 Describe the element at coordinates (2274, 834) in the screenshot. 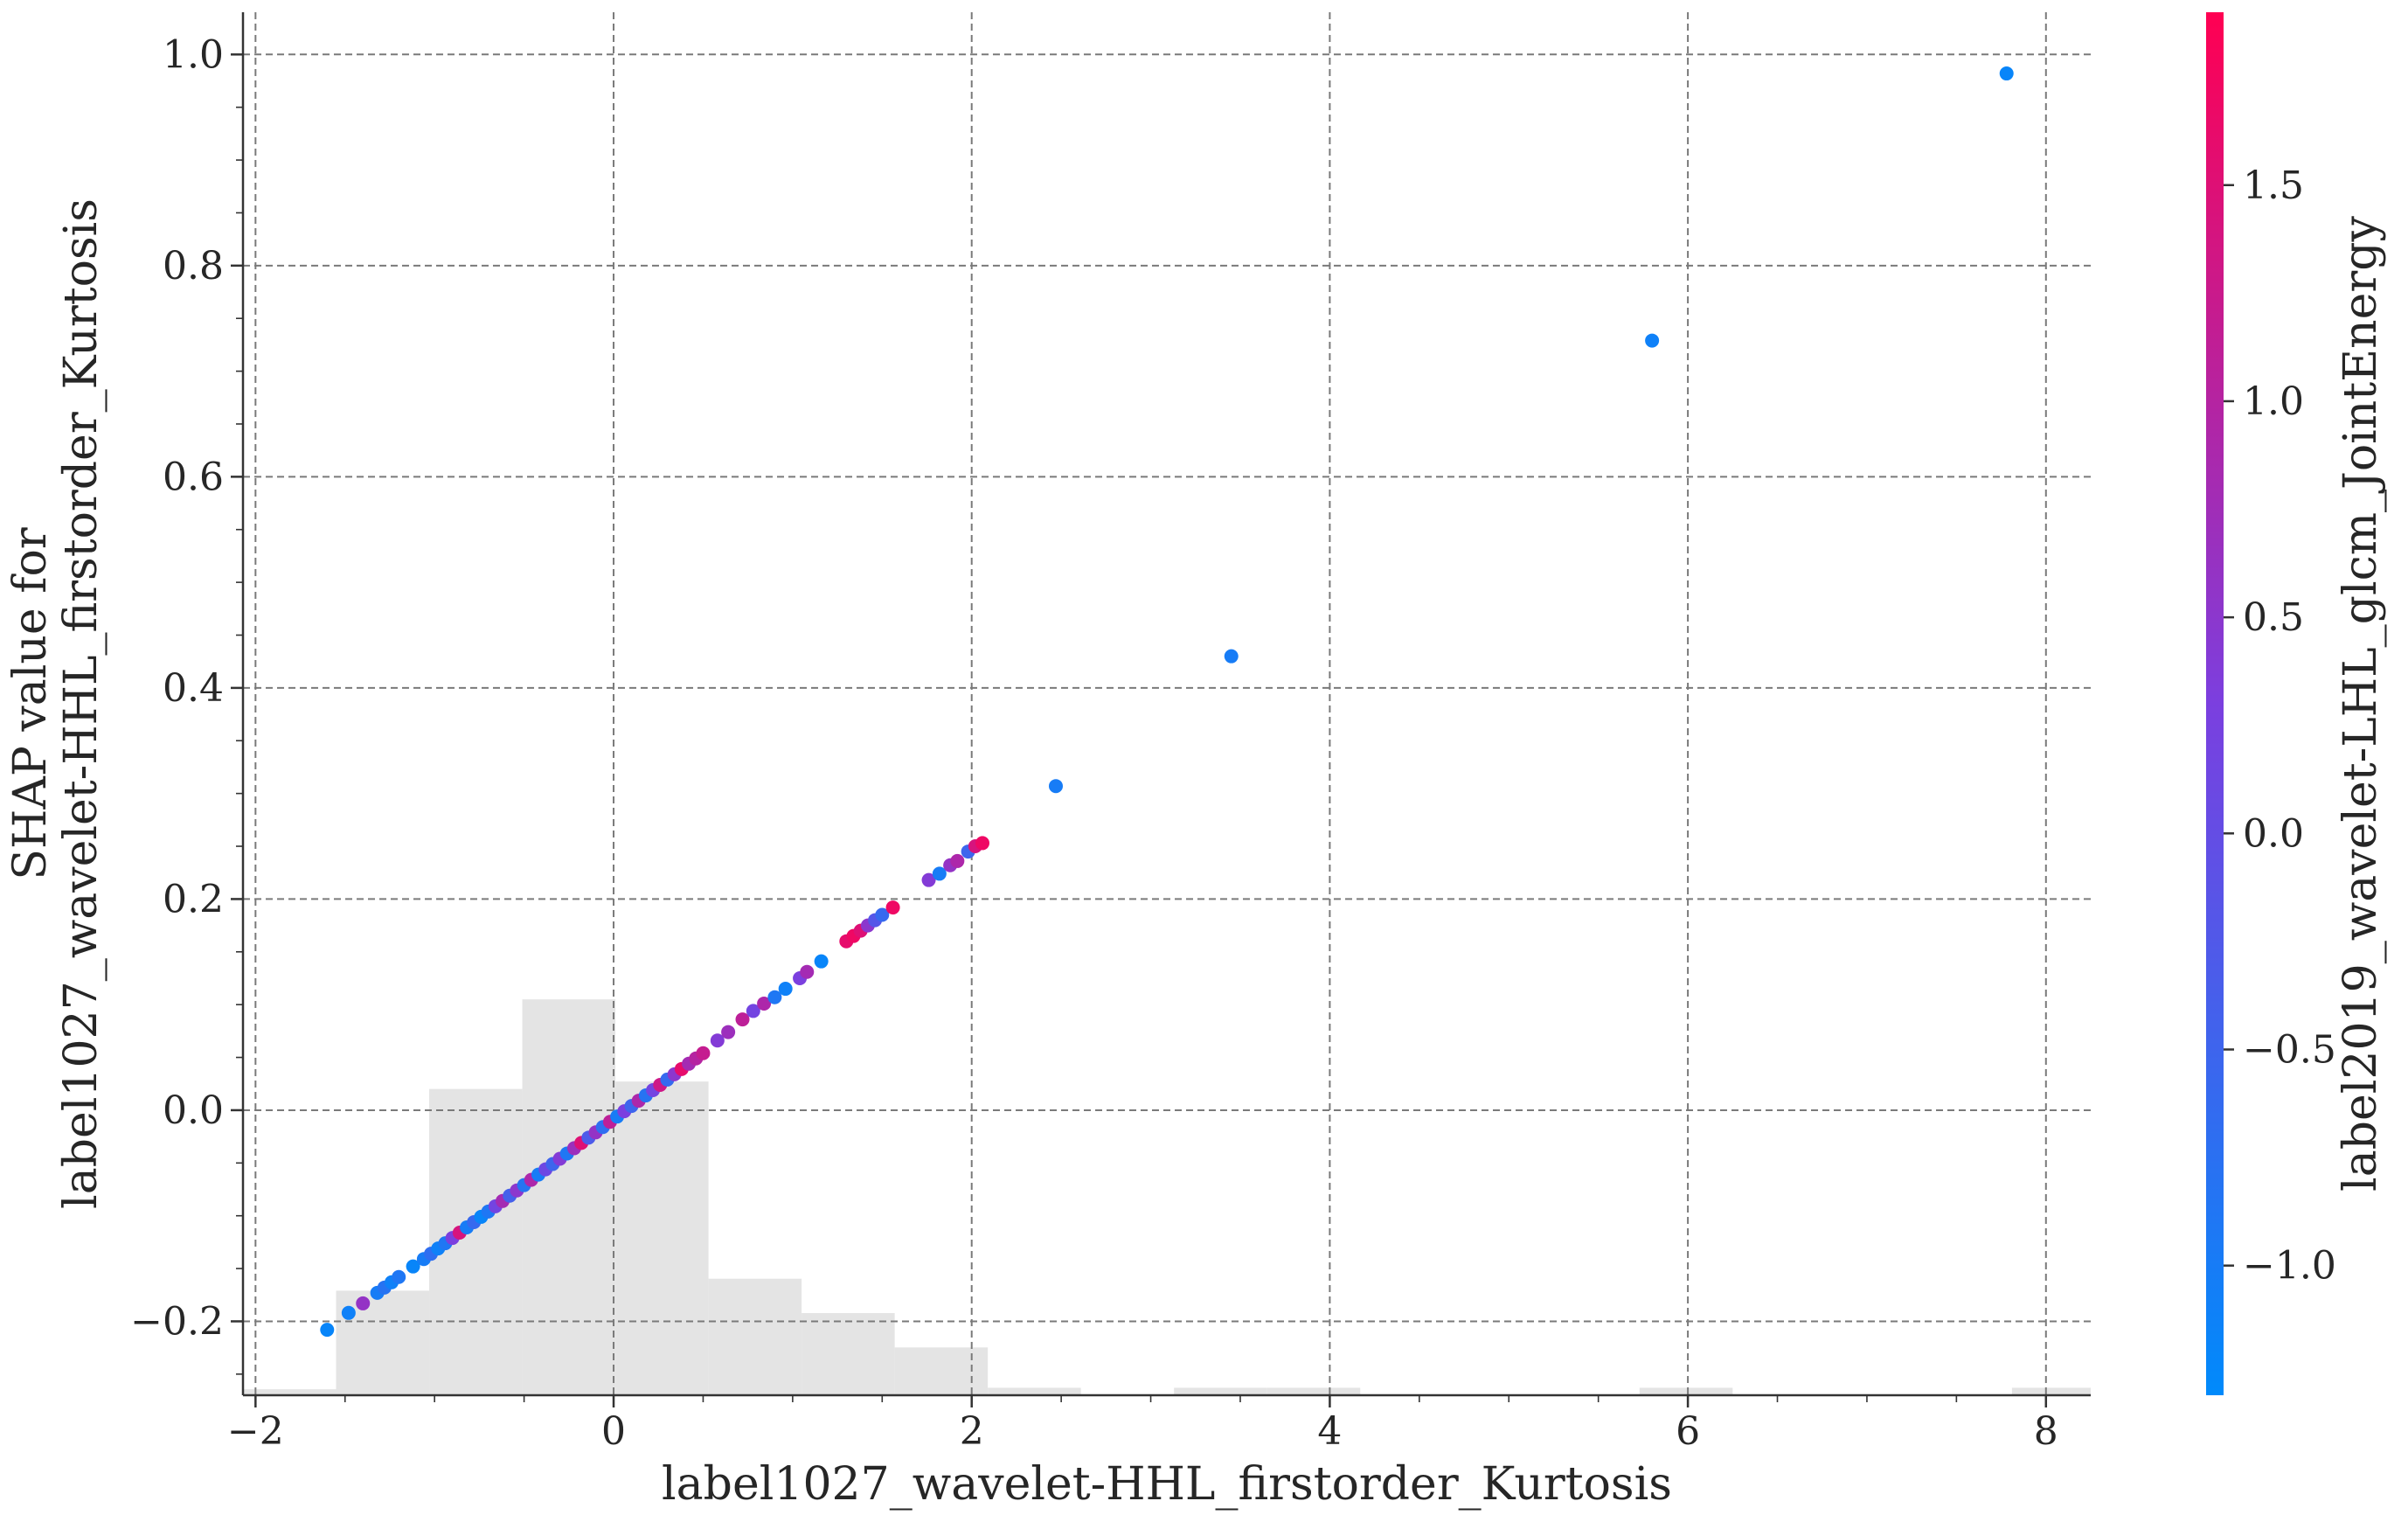

I see `colorbar-tick-label: 0.0` at that location.